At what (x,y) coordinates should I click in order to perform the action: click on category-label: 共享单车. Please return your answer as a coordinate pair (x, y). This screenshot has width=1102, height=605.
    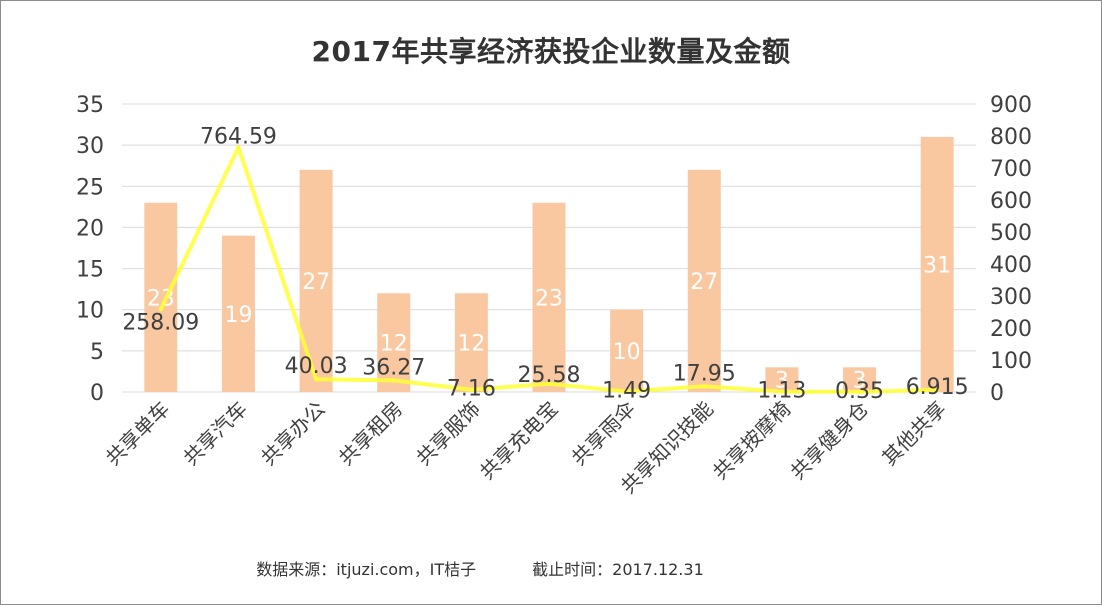
    Looking at the image, I should click on (138, 434).